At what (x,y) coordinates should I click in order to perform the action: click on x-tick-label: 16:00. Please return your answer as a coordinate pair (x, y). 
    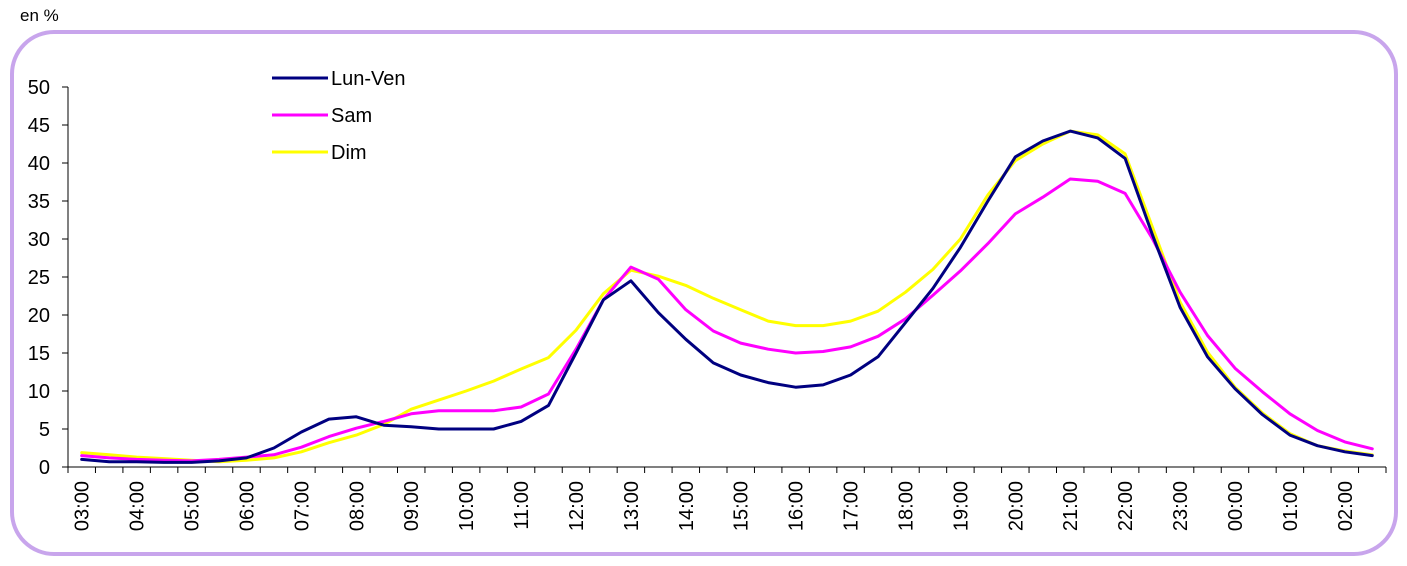
    Looking at the image, I should click on (797, 506).